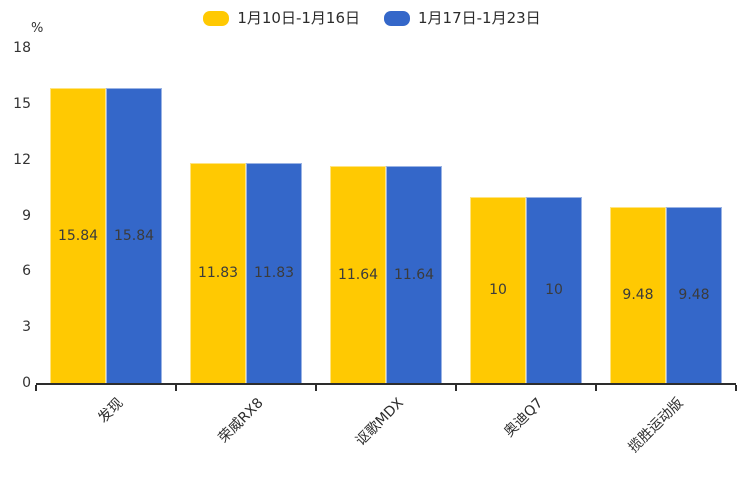 This screenshot has height=496, width=744. What do you see at coordinates (386, 384) in the screenshot?
I see `x-axis-line` at bounding box center [386, 384].